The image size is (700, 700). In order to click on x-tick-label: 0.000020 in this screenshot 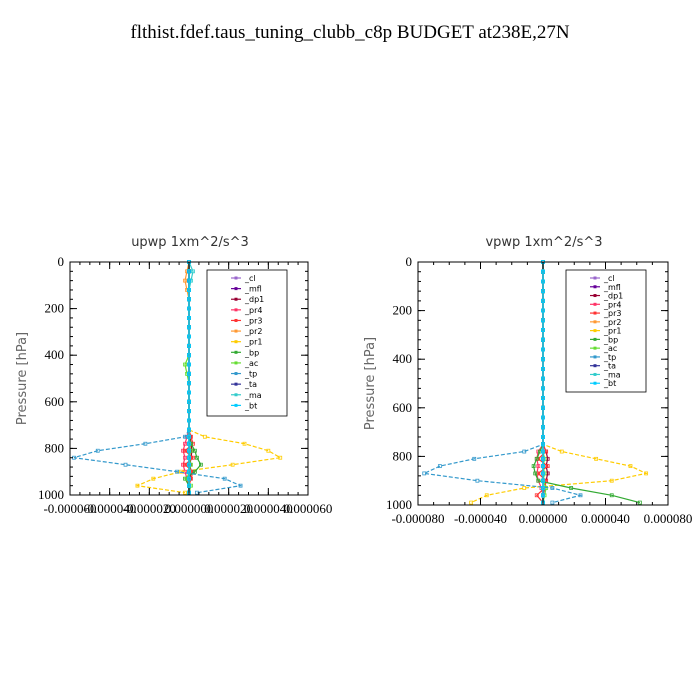, I will do `click(228, 508)`.